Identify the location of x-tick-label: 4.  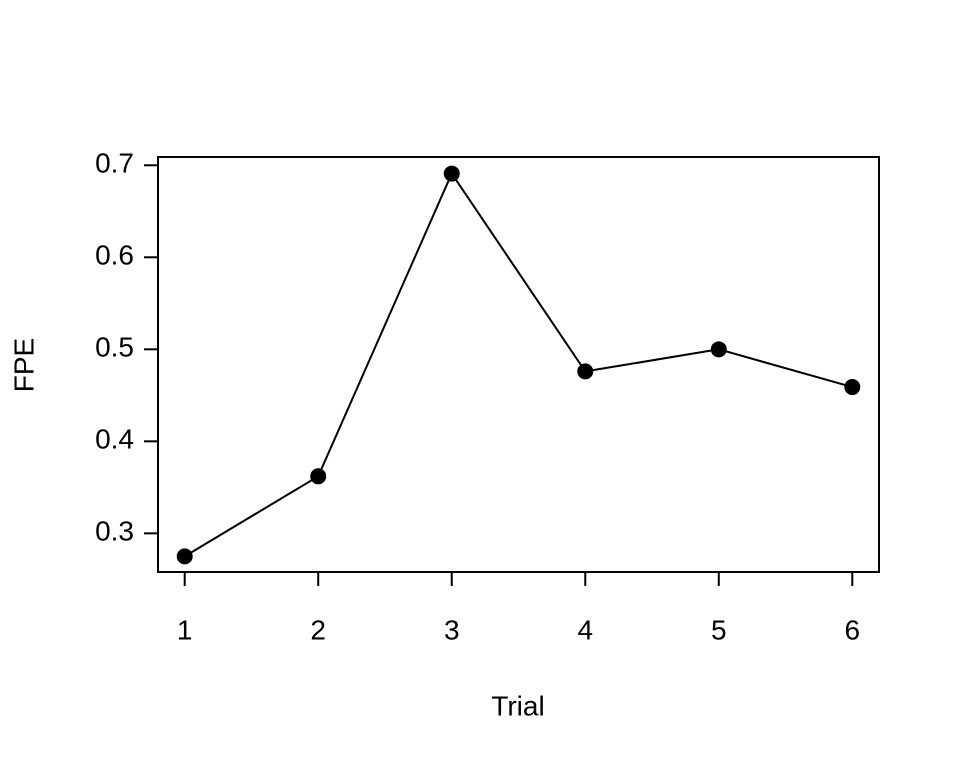
(585, 629).